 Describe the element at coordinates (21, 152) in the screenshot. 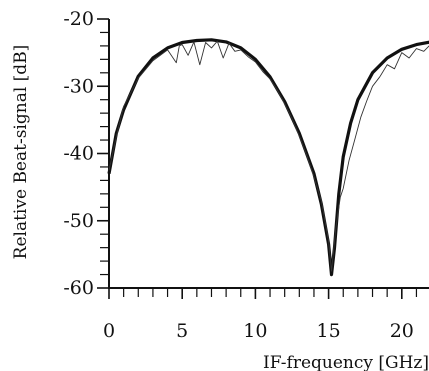

I see `y-axis-label: Relative Beat-signal [dB]` at that location.